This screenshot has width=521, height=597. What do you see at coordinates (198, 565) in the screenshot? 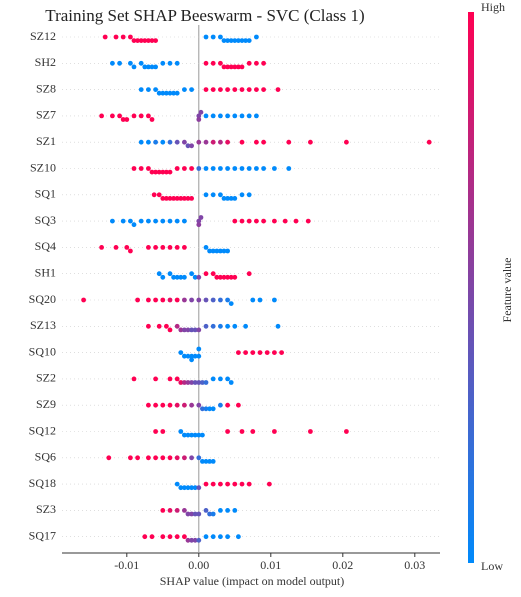
I see `x-tick-label: 0.00` at bounding box center [198, 565].